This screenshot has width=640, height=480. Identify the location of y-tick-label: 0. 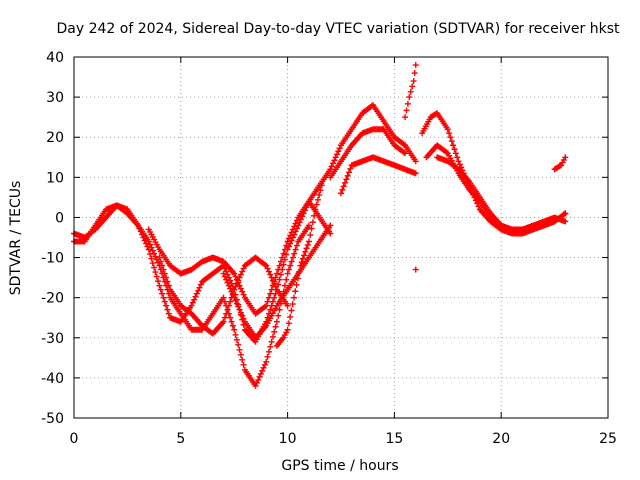
(59, 218).